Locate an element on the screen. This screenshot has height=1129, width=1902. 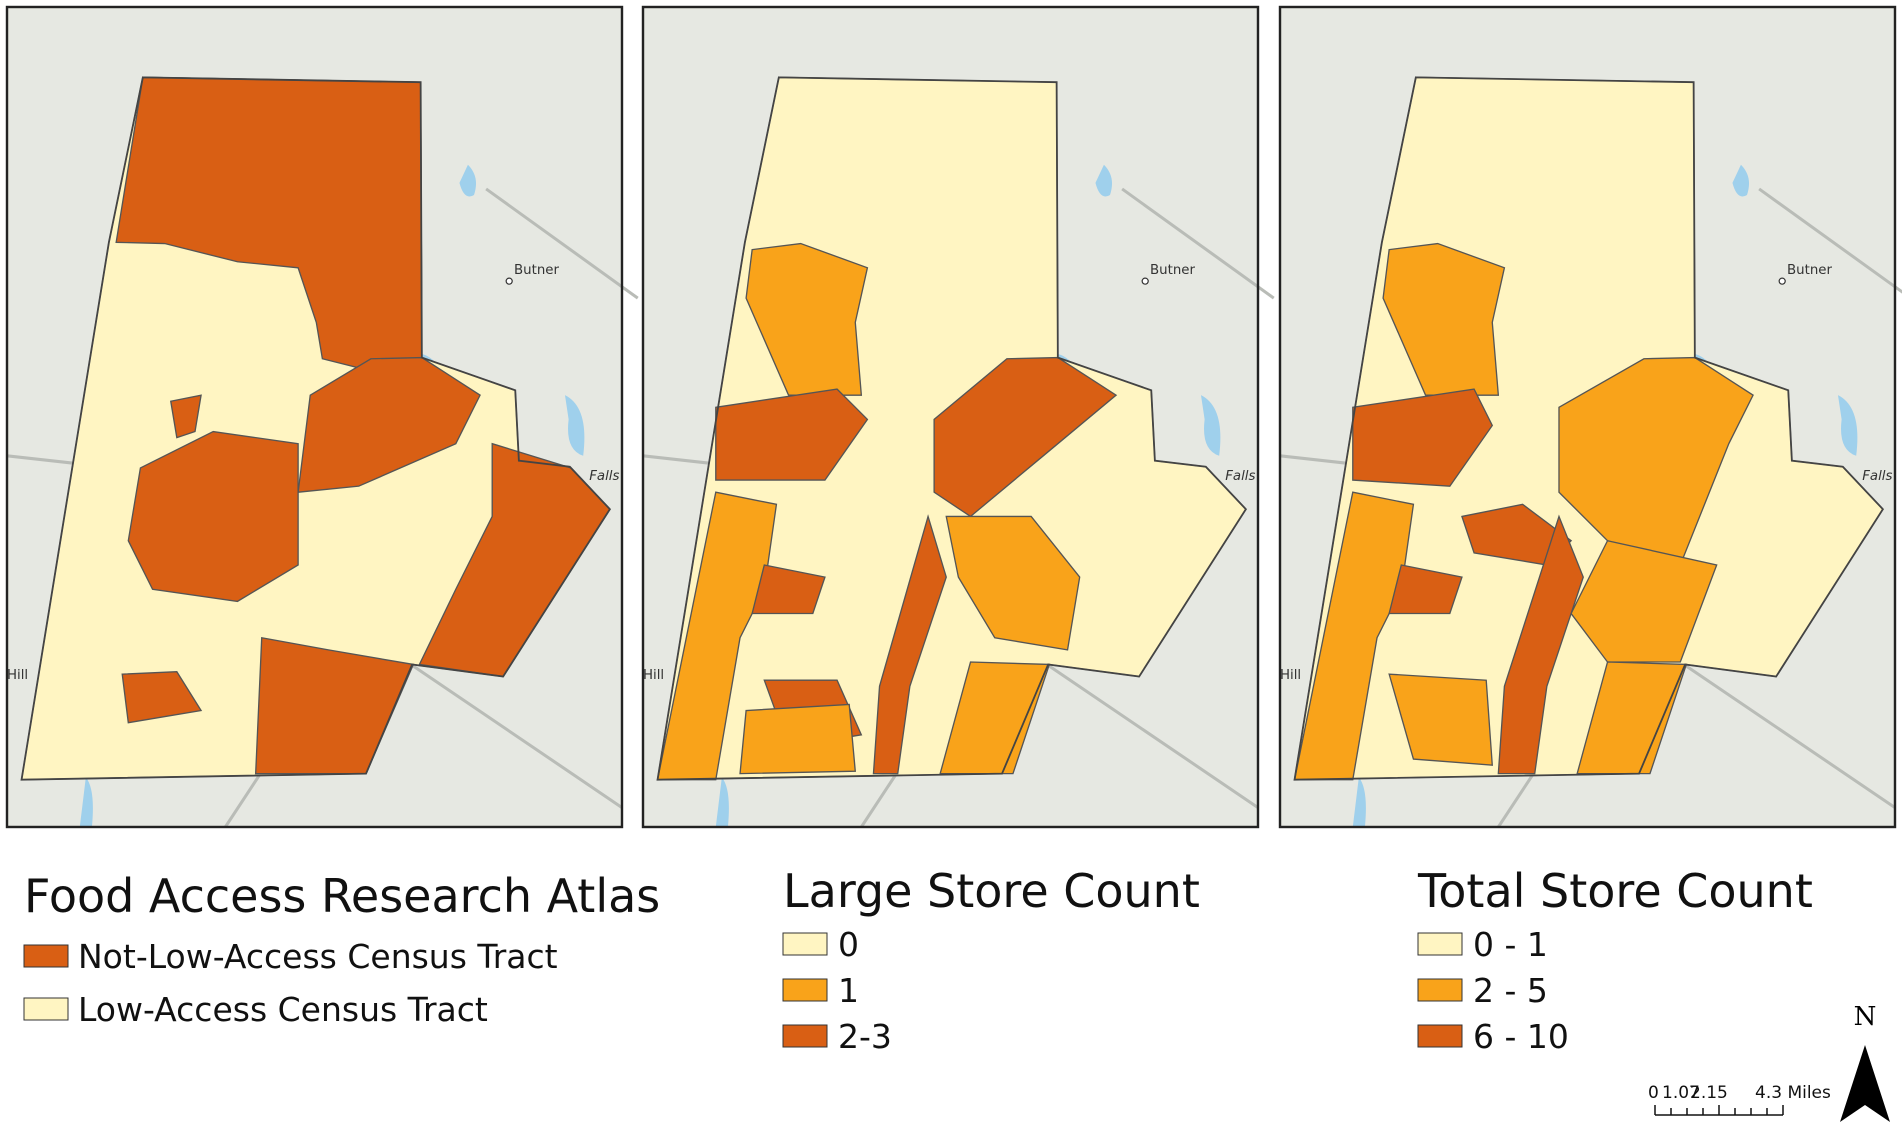
legend-item: Low-Access Census Tract is located at coordinates (283, 1009).